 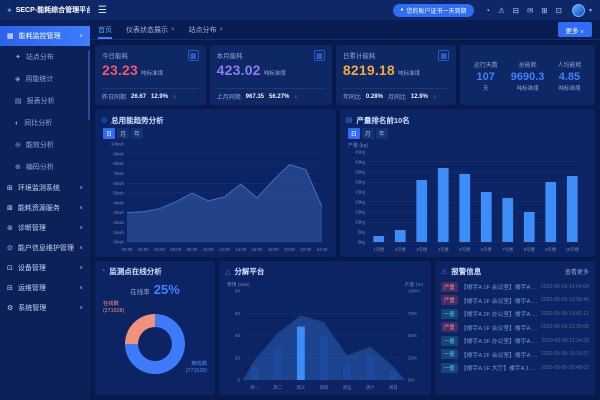 I want to click on panel-online-analysis: ◔ 监测点在线分析 在线率 25% 在线数 (271528) 离线数 (771528), so click(x=155, y=327).